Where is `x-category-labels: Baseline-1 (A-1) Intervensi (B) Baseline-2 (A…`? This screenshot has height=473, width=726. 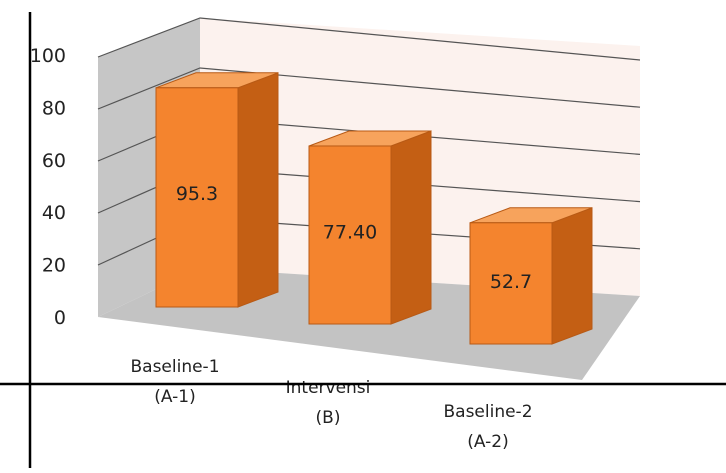 x-category-labels: Baseline-1 (A-1) Intervensi (B) Baseline-2 (A… is located at coordinates (331, 404).